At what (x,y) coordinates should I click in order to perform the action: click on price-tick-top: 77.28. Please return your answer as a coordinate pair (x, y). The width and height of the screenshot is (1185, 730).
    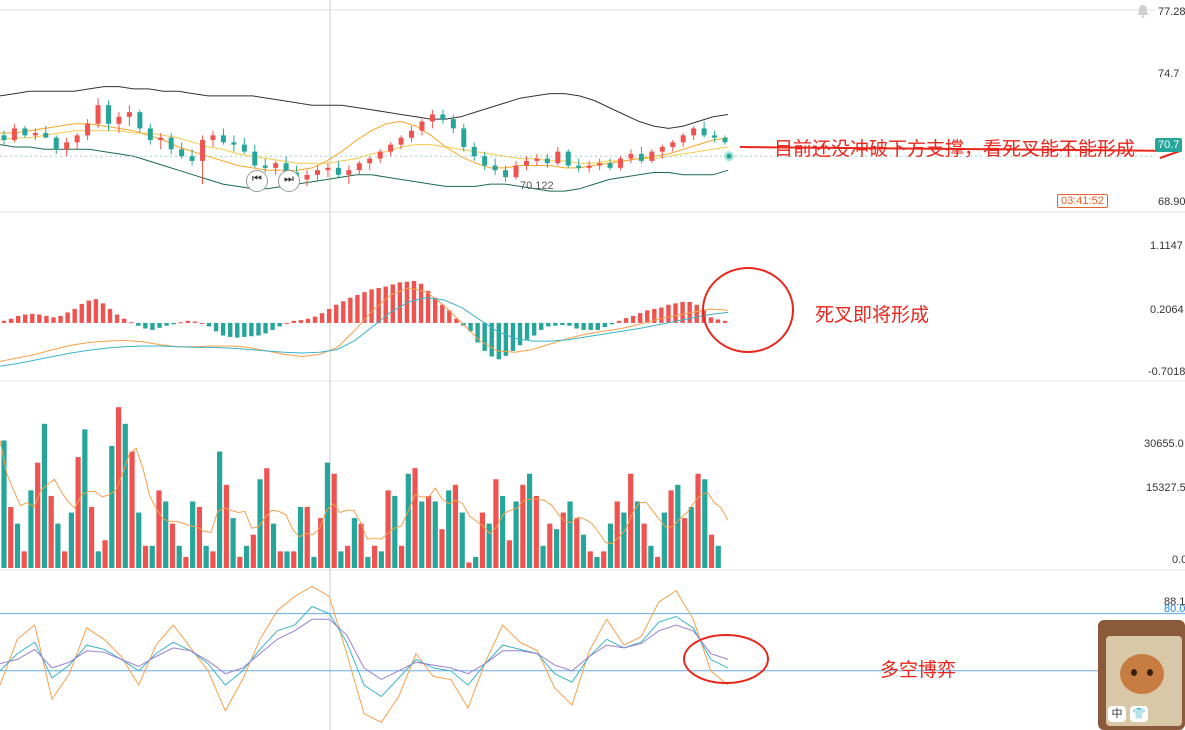
    Looking at the image, I should click on (1171, 12).